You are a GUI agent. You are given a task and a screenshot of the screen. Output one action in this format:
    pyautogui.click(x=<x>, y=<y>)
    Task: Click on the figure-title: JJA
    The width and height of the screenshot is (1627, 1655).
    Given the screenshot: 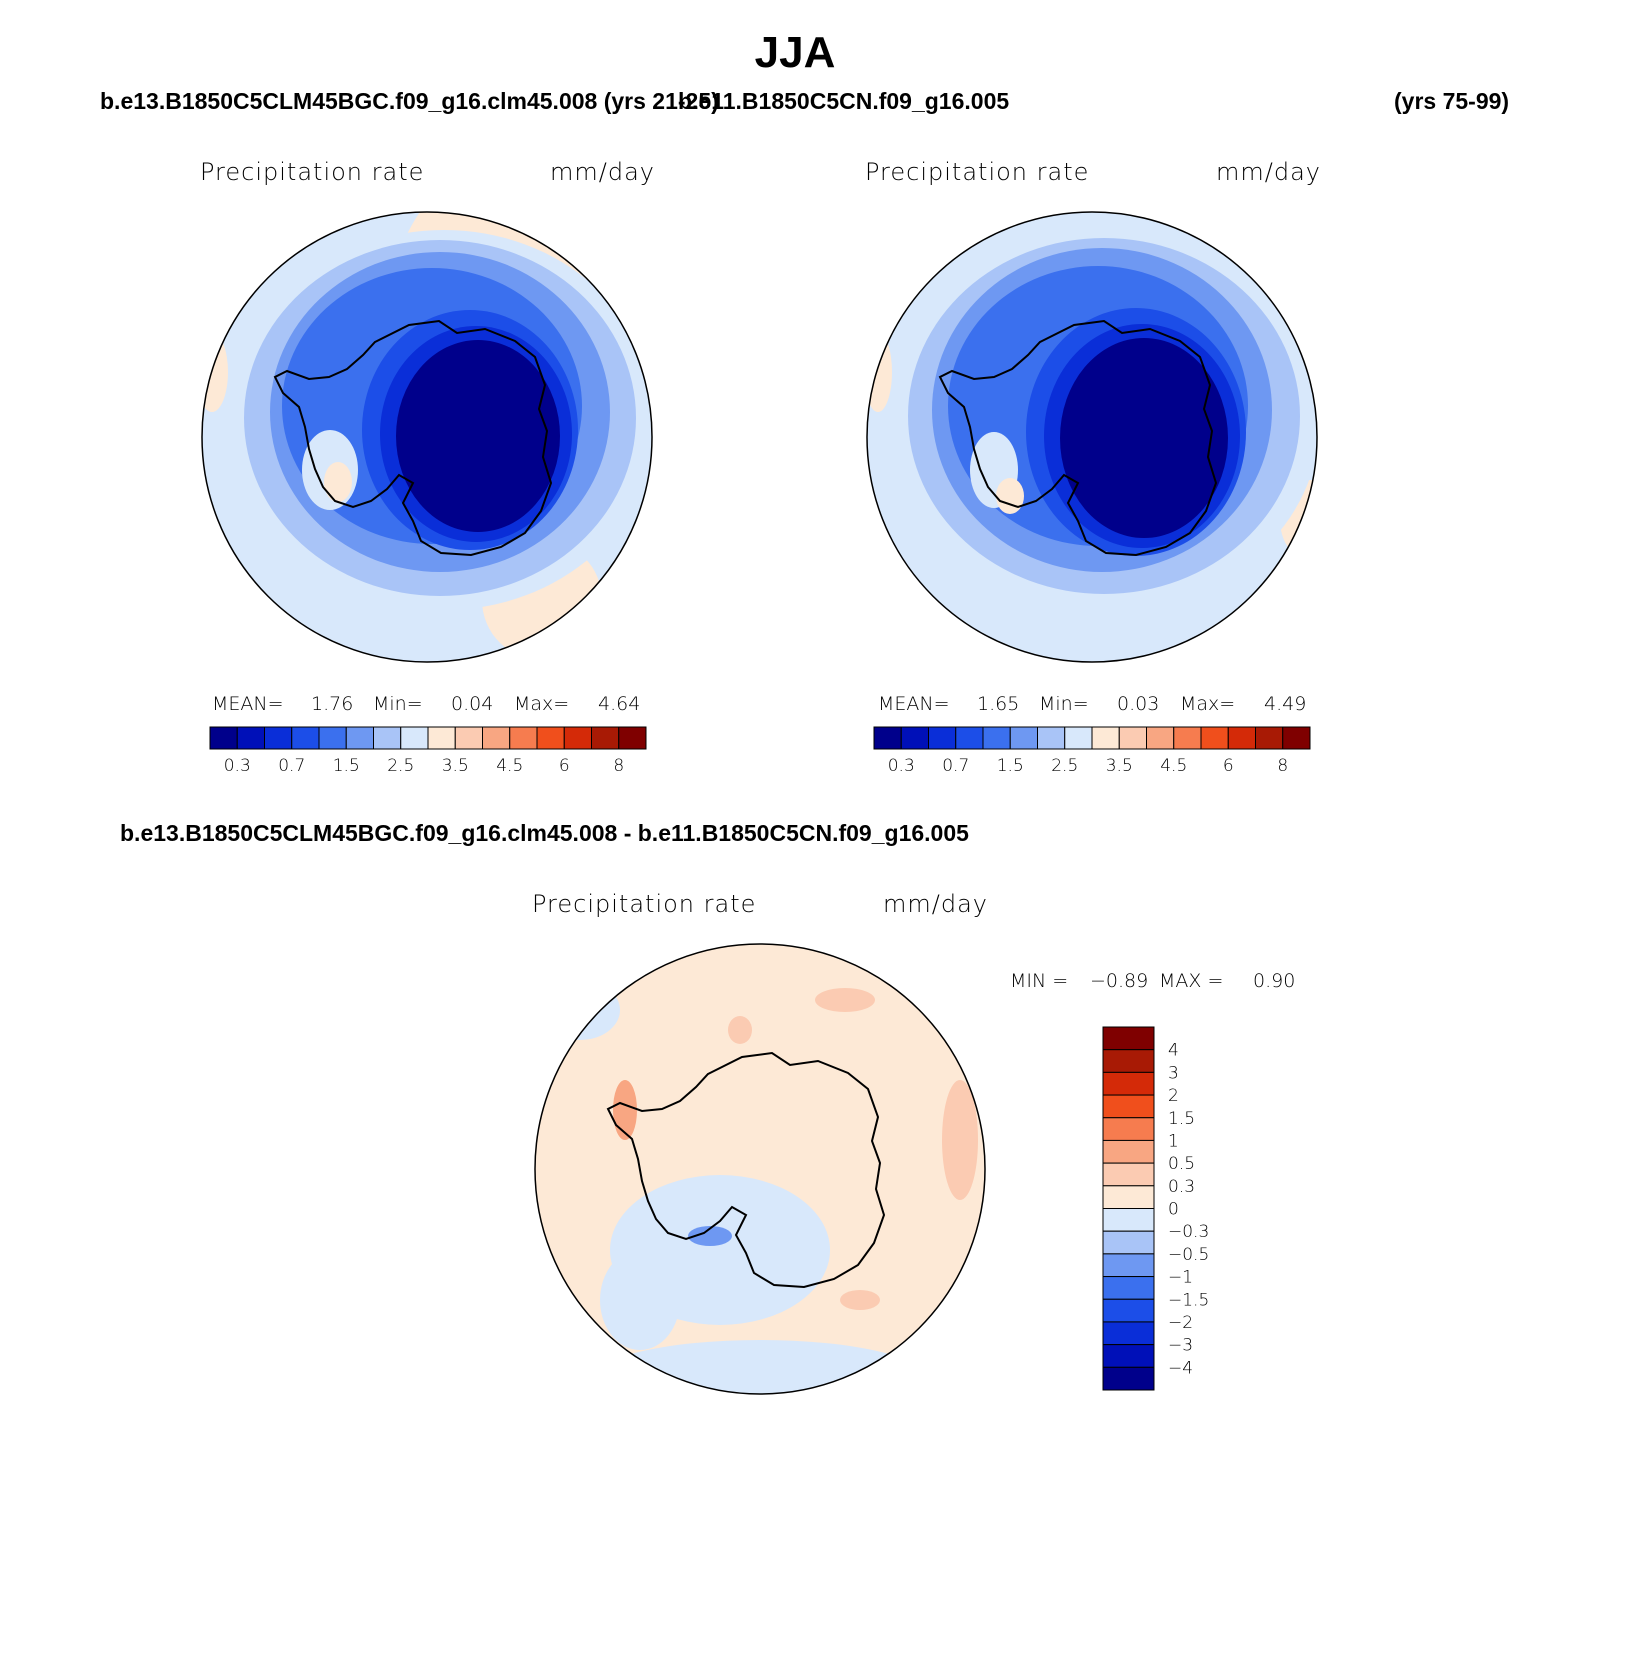 What is the action you would take?
    pyautogui.click(x=795, y=52)
    